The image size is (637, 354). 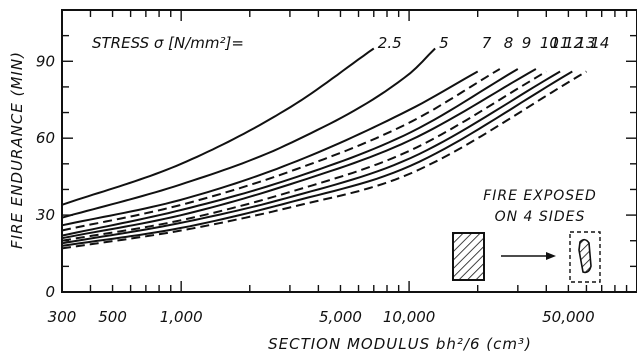 What do you see at coordinates (509, 43) in the screenshot?
I see `curve-label-8: 8` at bounding box center [509, 43].